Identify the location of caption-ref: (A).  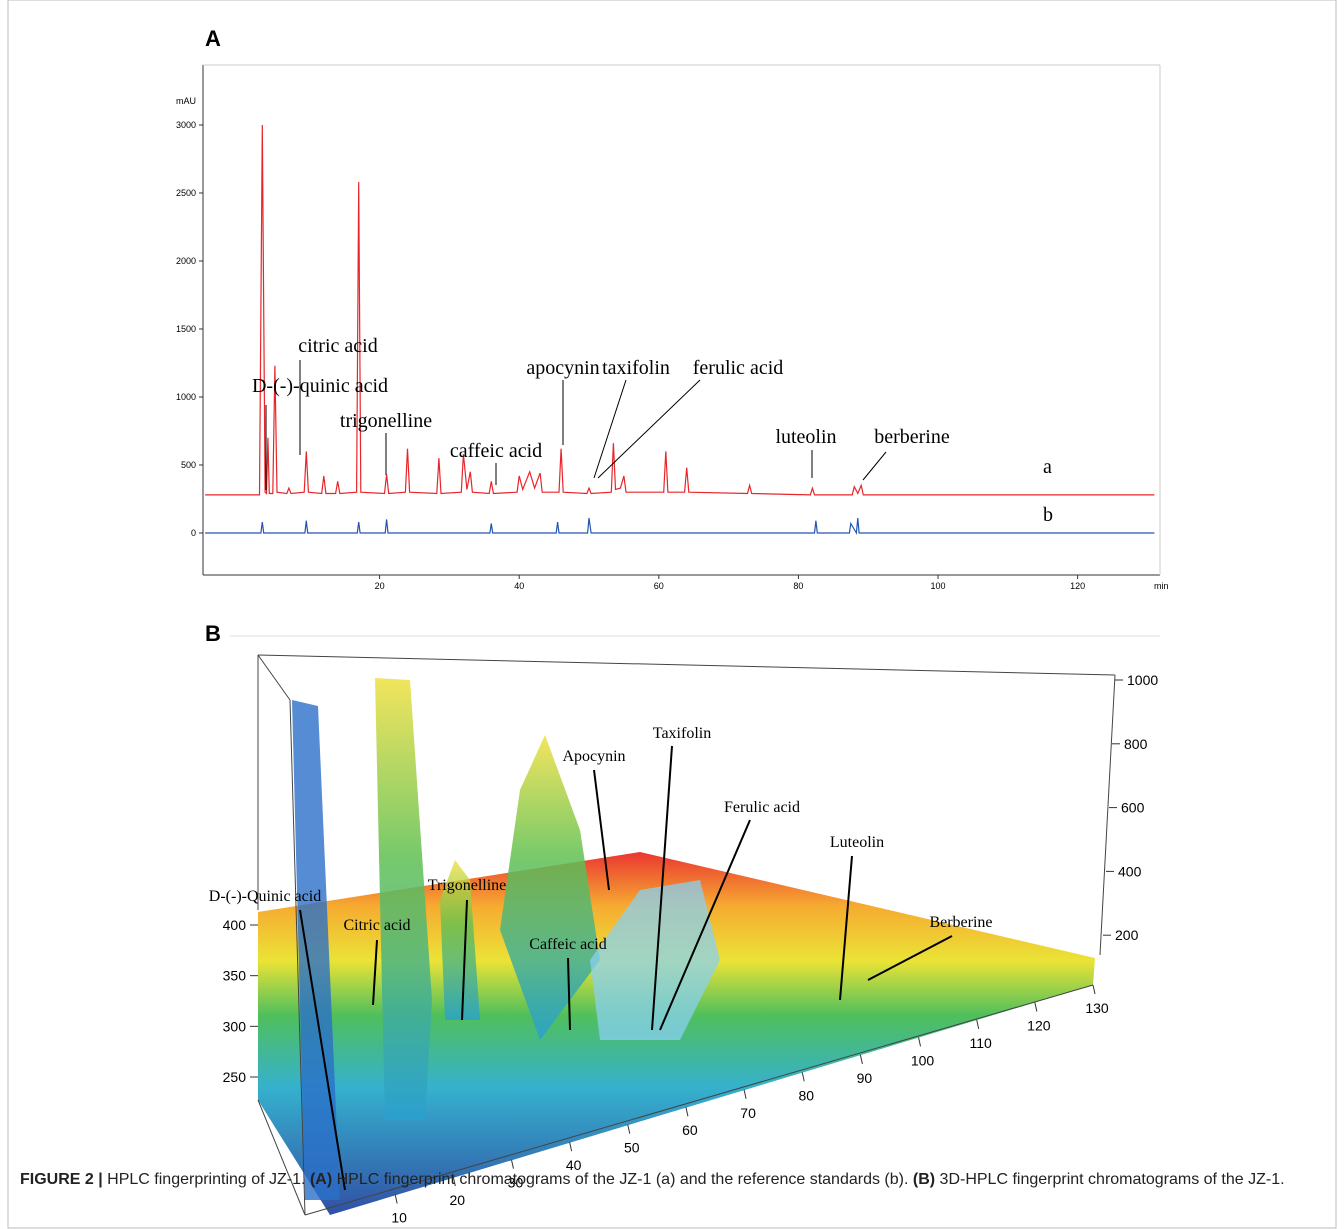
(321, 1179).